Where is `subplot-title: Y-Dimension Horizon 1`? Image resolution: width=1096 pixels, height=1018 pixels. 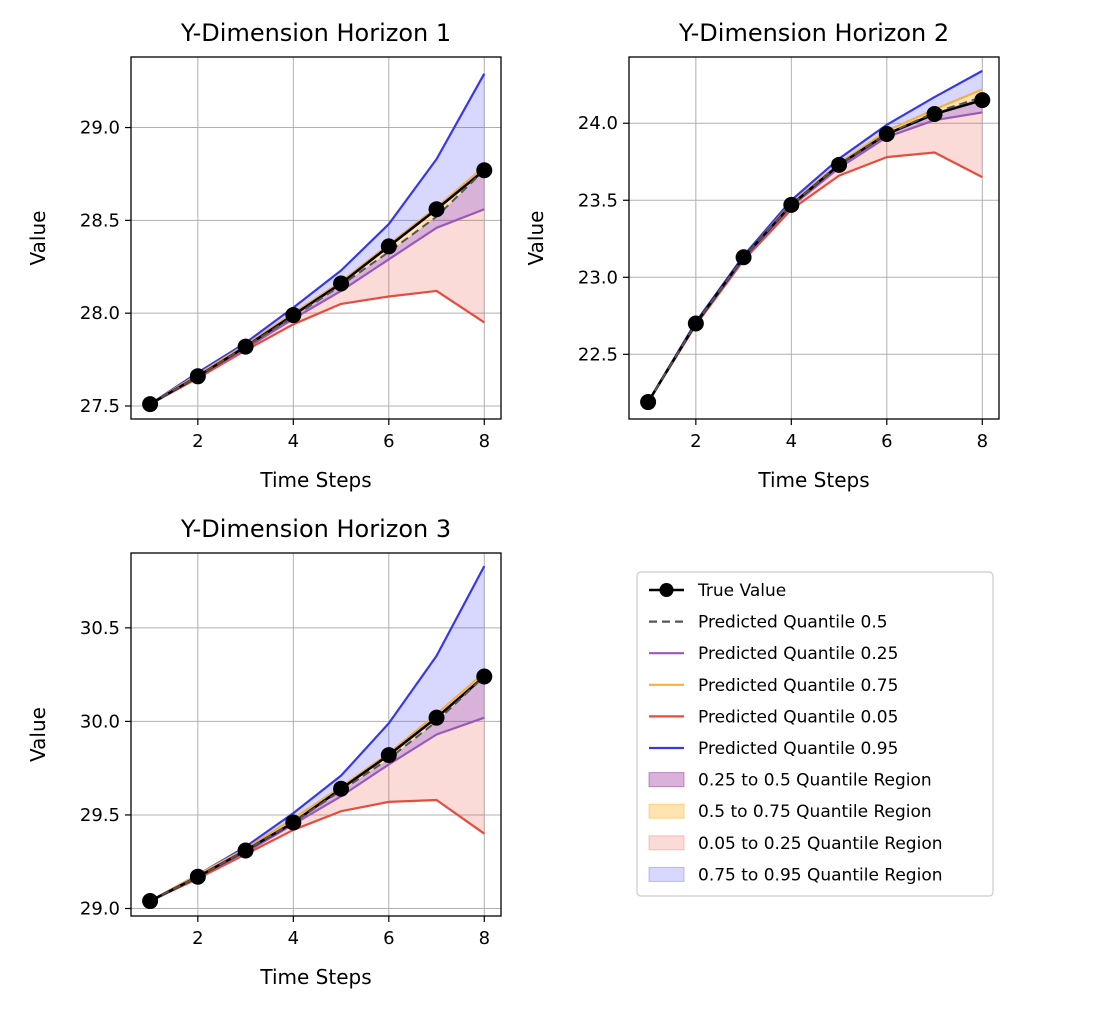
subplot-title: Y-Dimension Horizon 1 is located at coordinates (315, 33).